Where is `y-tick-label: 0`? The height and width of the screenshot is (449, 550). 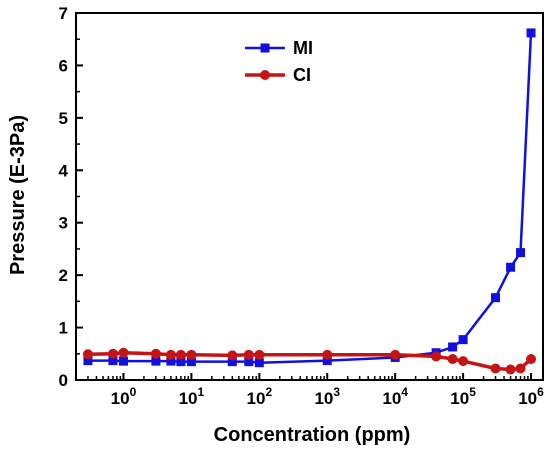 y-tick-label: 0 is located at coordinates (63, 380).